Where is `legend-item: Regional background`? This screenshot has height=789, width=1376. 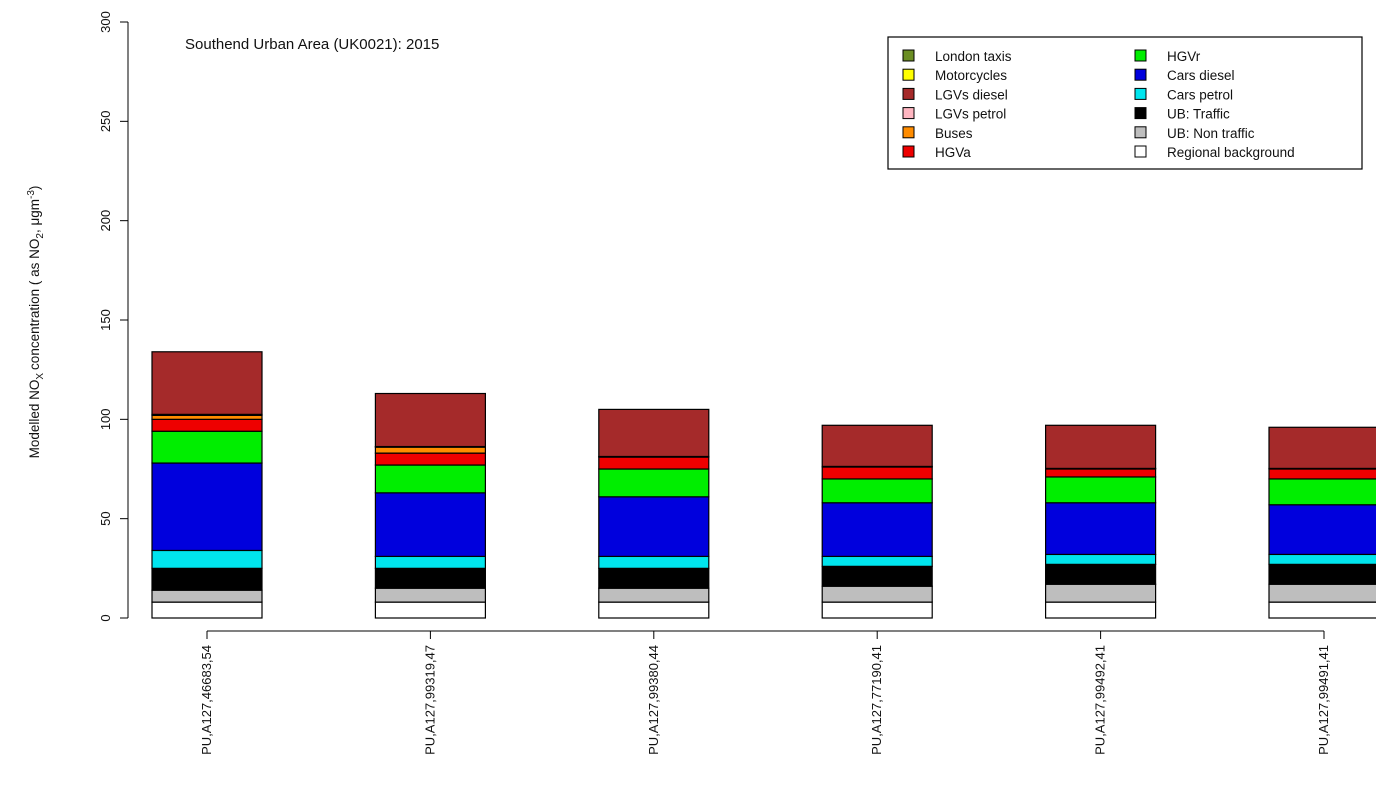
legend-item: Regional background is located at coordinates (1214, 152).